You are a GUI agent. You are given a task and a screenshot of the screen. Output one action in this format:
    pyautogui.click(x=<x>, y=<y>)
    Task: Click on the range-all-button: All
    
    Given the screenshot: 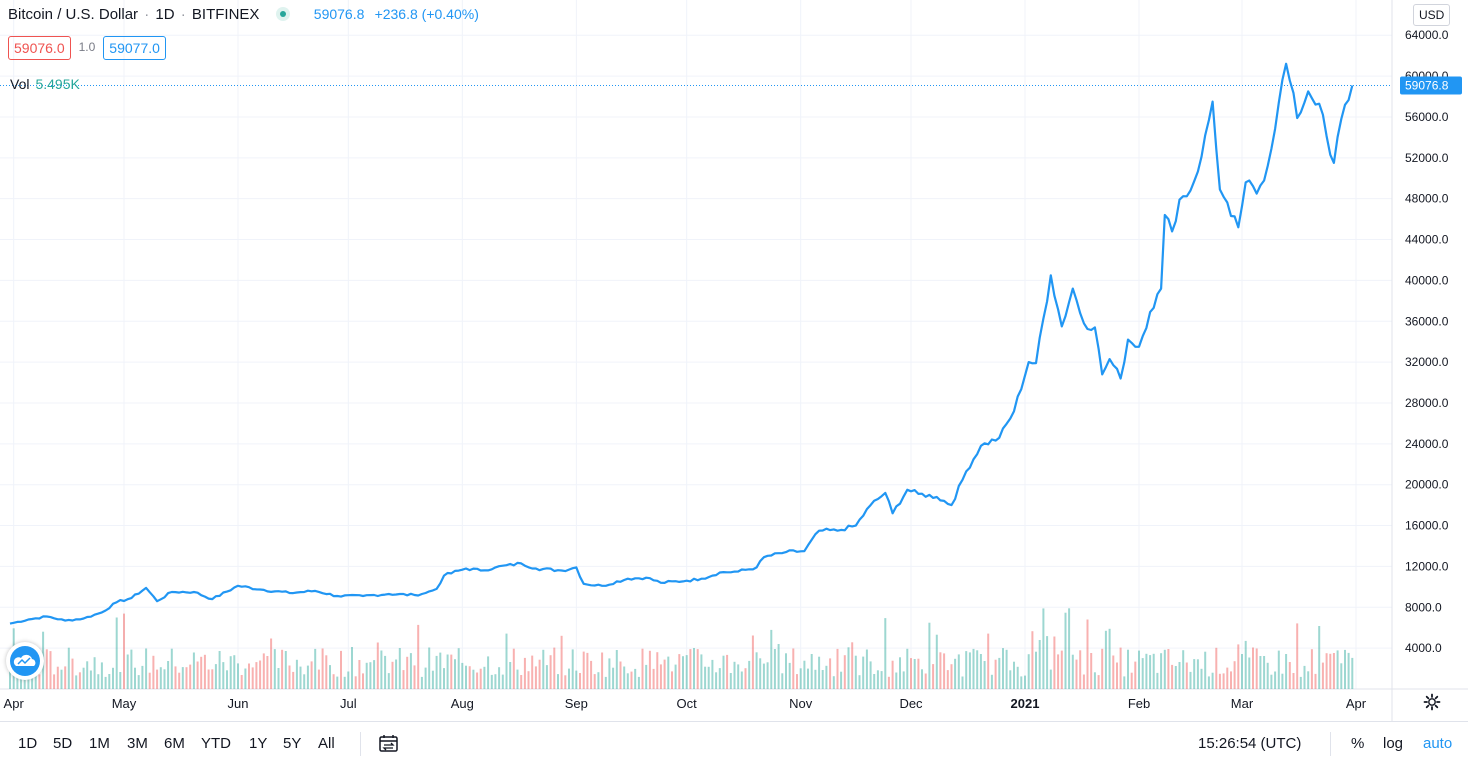 What is the action you would take?
    pyautogui.click(x=326, y=743)
    